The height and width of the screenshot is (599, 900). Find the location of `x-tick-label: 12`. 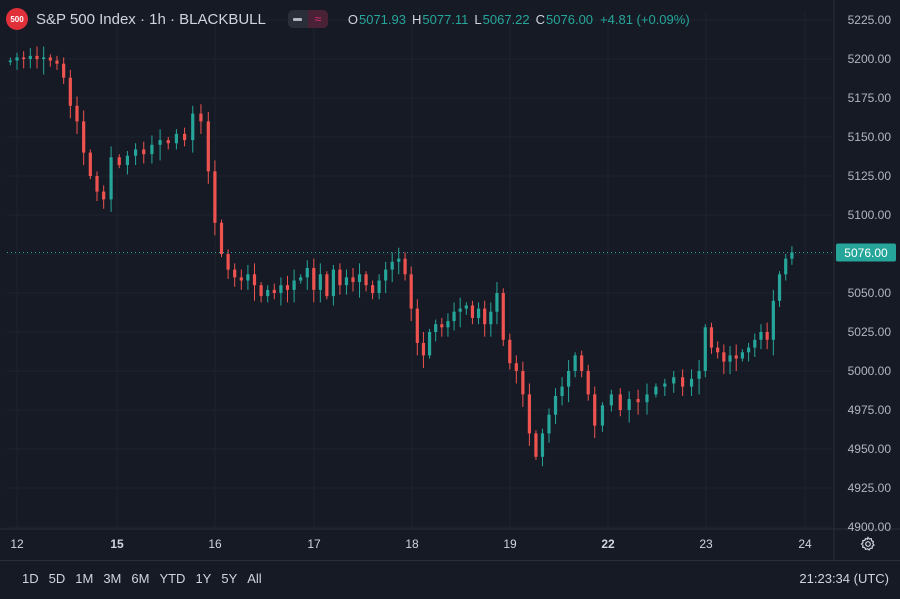

x-tick-label: 12 is located at coordinates (17, 544).